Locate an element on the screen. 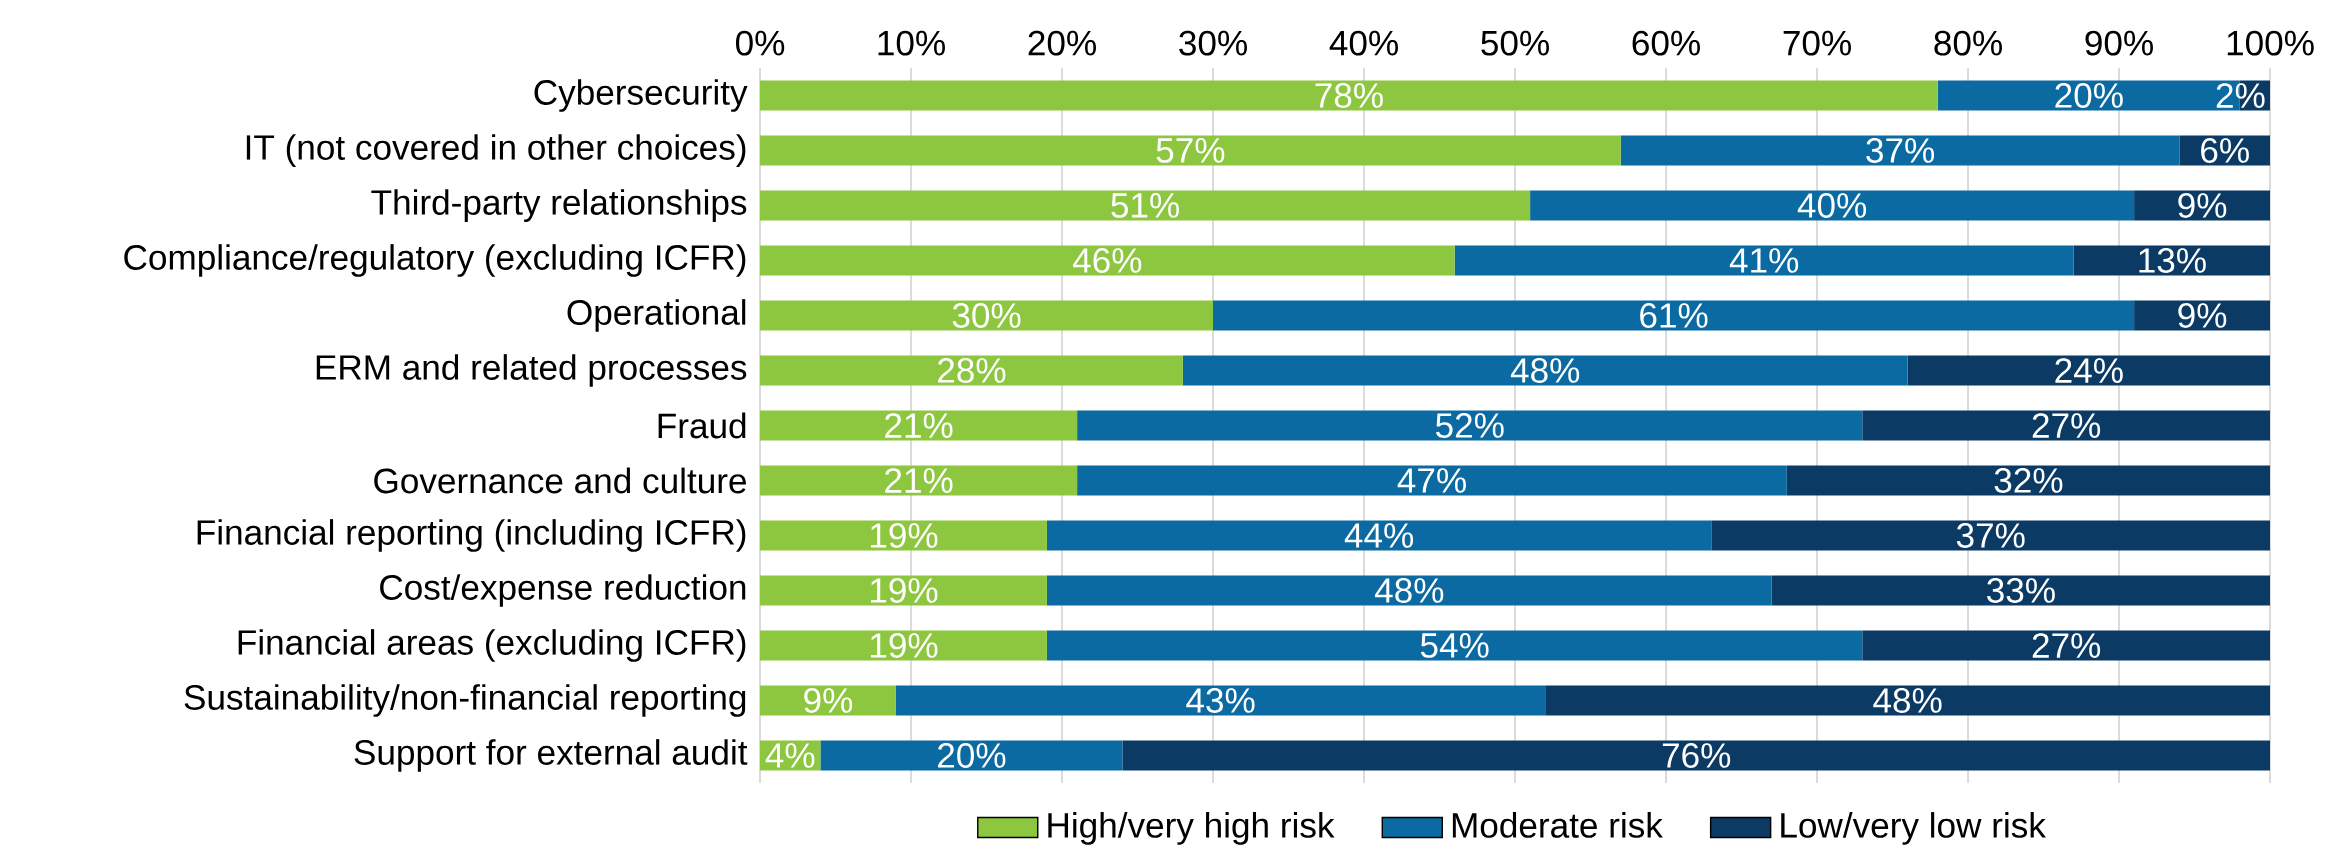 The width and height of the screenshot is (2345, 868). x-tick-label: 100% is located at coordinates (2270, 43).